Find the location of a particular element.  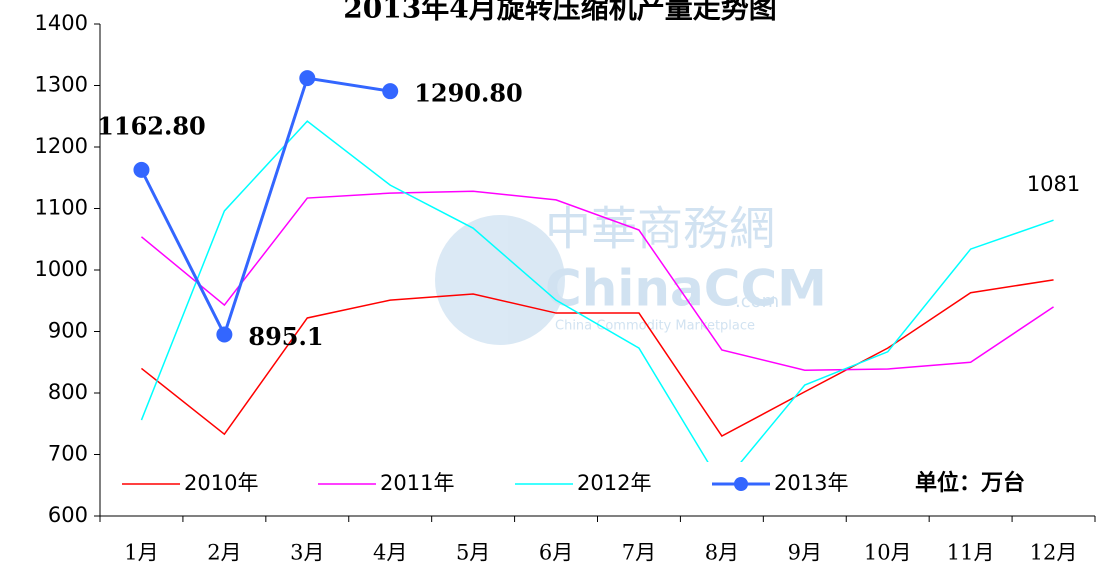

y-tick-label: 700 is located at coordinates (68, 454).